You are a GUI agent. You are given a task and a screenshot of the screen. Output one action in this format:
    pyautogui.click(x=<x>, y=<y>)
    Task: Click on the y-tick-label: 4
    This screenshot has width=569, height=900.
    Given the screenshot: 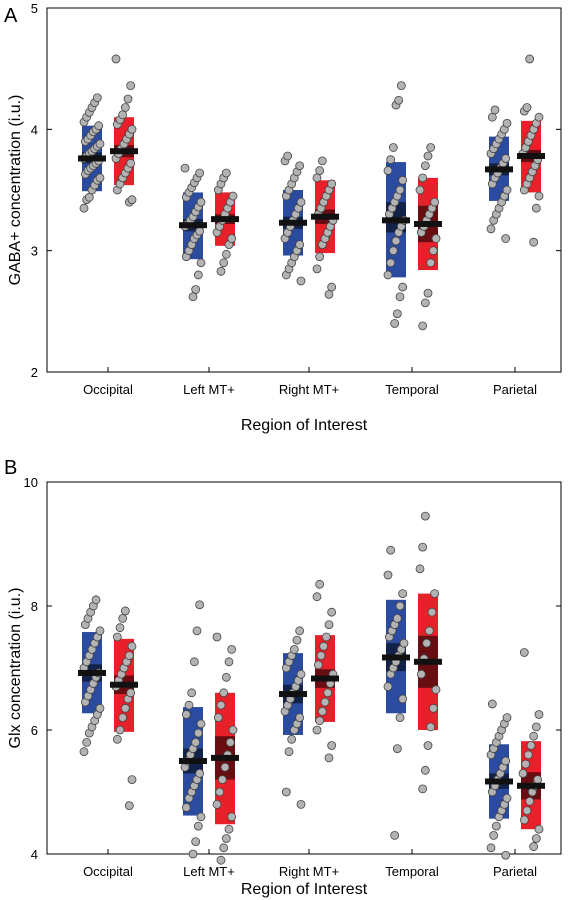 What is the action you would take?
    pyautogui.click(x=34, y=129)
    